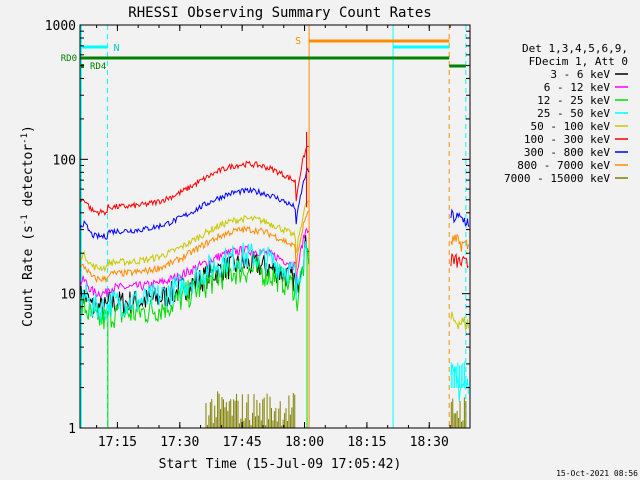 This screenshot has width=640, height=480. Describe the element at coordinates (72, 429) in the screenshot. I see `y-tick-label-0: 1` at that location.